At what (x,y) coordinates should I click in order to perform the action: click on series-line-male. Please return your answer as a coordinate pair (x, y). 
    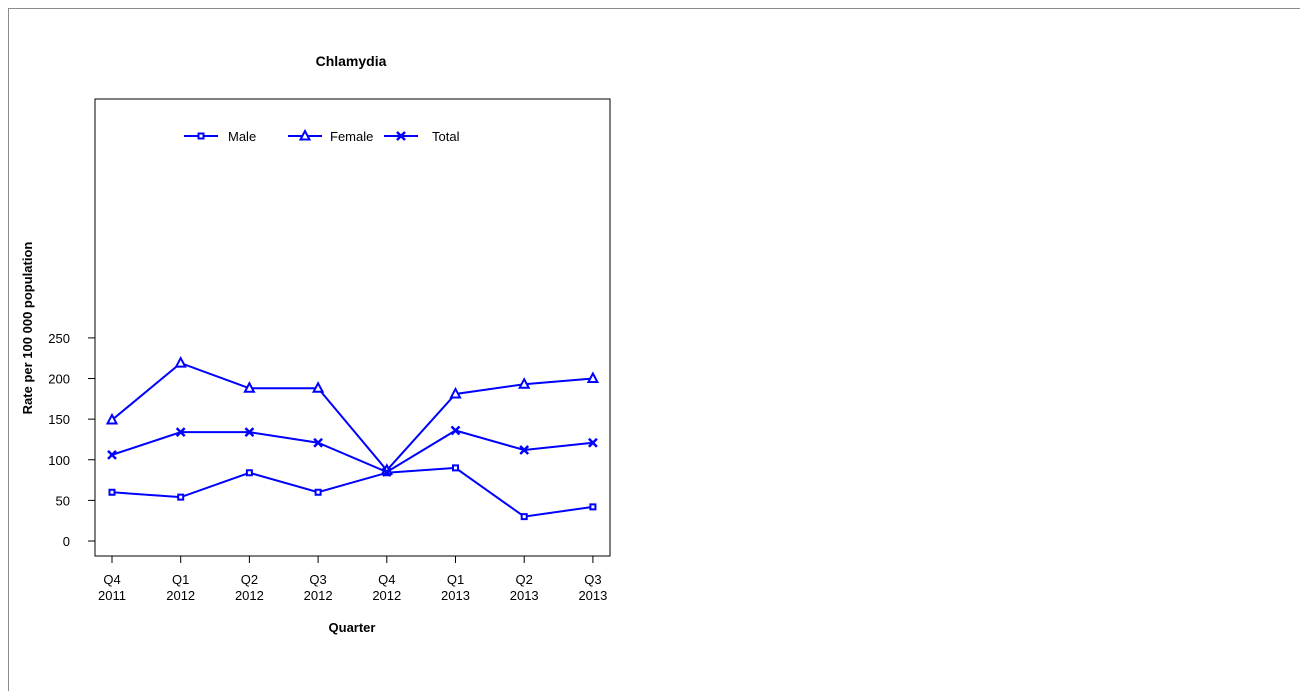
    Looking at the image, I should click on (352, 492).